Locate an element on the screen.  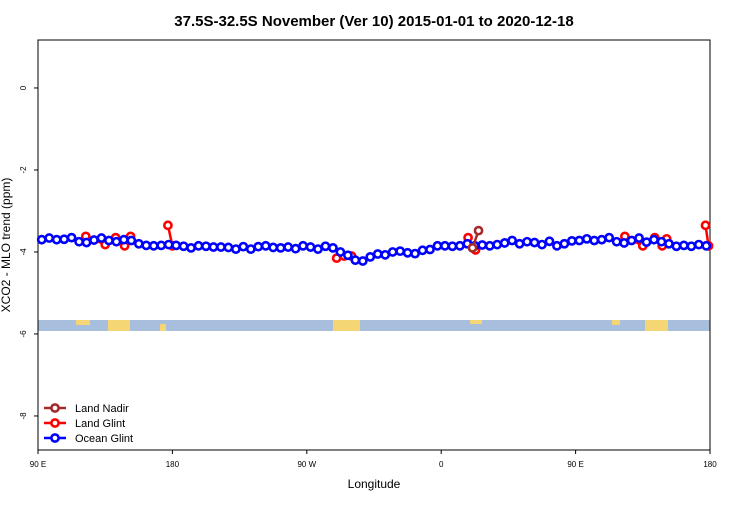
ocean-band is located at coordinates (374, 325).